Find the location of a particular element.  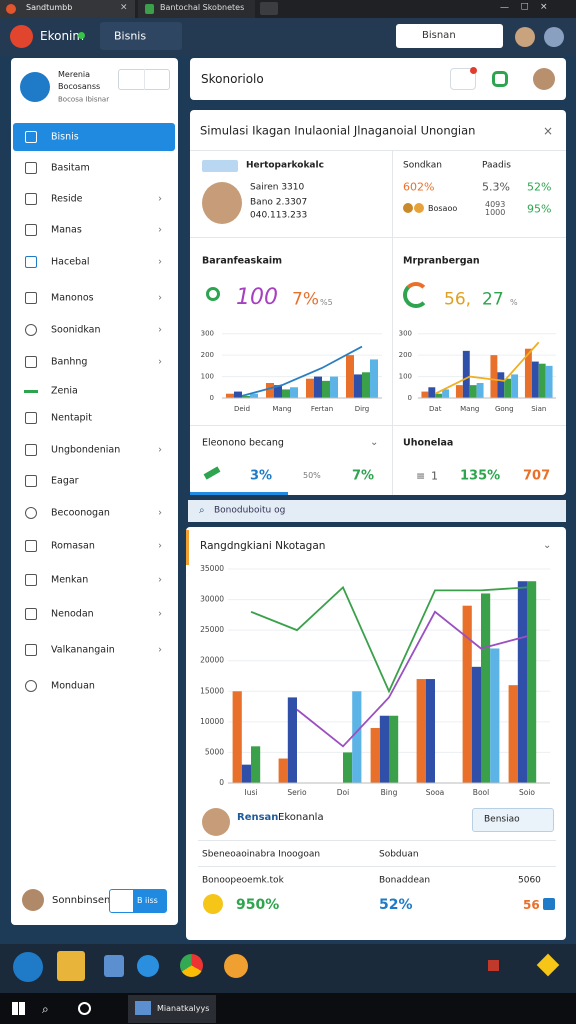

person-first: Rensan is located at coordinates (258, 817).